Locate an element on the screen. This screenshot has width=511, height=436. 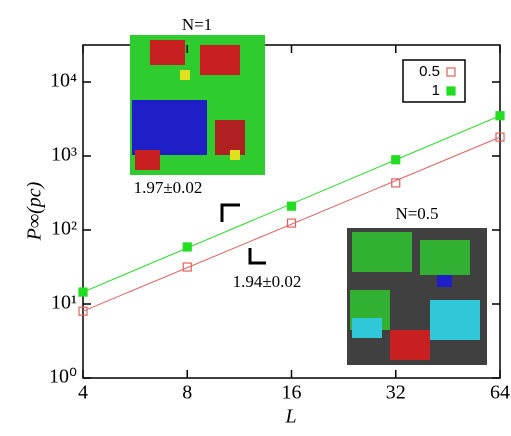
x-tick-label: 16 is located at coordinates (292, 393).